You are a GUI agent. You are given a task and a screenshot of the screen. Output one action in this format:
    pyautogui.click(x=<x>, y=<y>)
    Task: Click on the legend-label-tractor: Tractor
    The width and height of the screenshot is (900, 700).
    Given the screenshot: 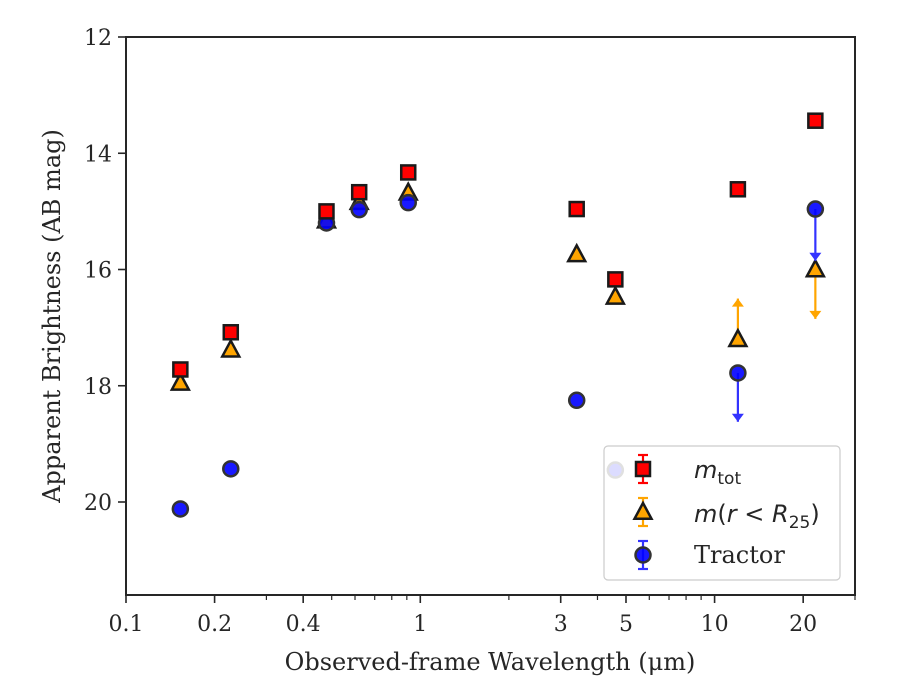 What is the action you would take?
    pyautogui.click(x=739, y=555)
    